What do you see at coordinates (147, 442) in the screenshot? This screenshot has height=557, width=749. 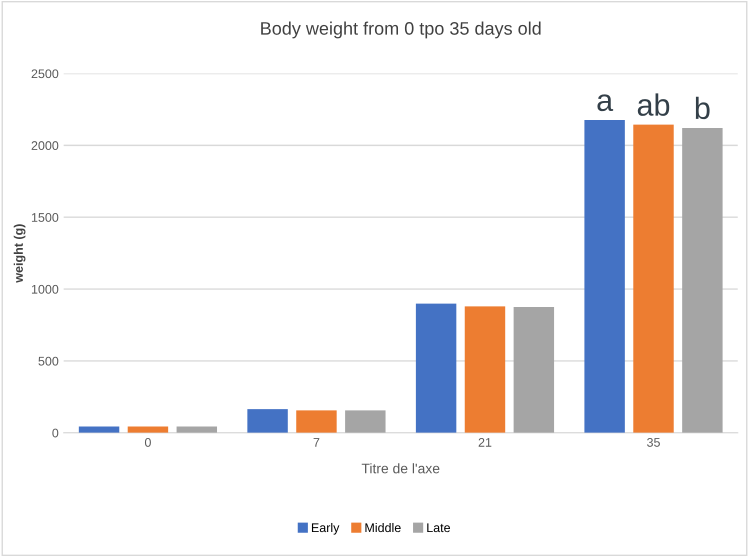 I see `x-tick-label: 0` at bounding box center [147, 442].